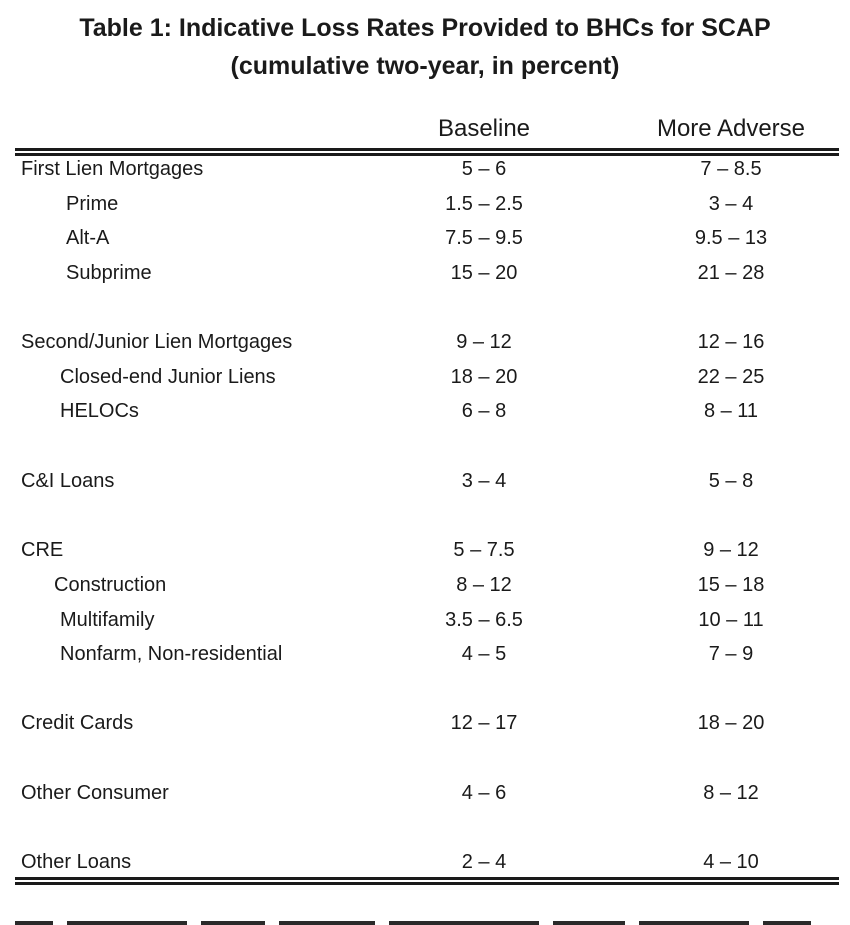 Image resolution: width=850 pixels, height=925 pixels. I want to click on baseline-value: 4 – 5, so click(484, 654).